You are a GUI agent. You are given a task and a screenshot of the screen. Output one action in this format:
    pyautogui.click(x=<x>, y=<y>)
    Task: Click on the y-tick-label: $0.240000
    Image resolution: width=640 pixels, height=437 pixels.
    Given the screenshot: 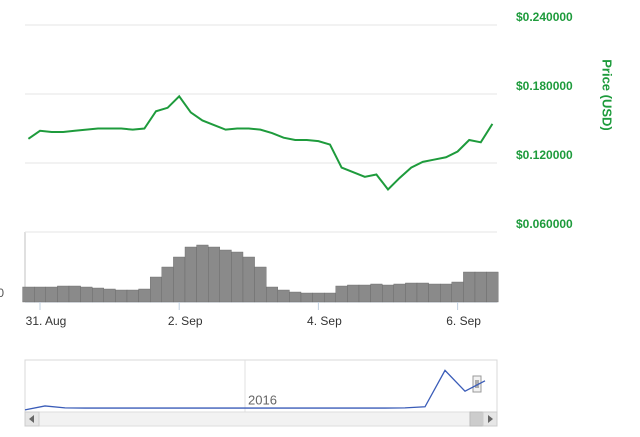 What is the action you would take?
    pyautogui.click(x=544, y=17)
    